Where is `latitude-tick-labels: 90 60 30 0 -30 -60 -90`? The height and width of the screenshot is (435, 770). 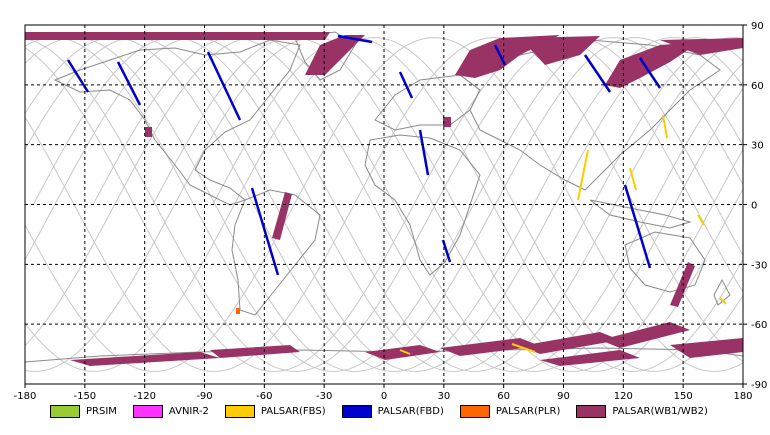 latitude-tick-labels: 90 60 30 0 -30 -60 -90 is located at coordinates (755, 206).